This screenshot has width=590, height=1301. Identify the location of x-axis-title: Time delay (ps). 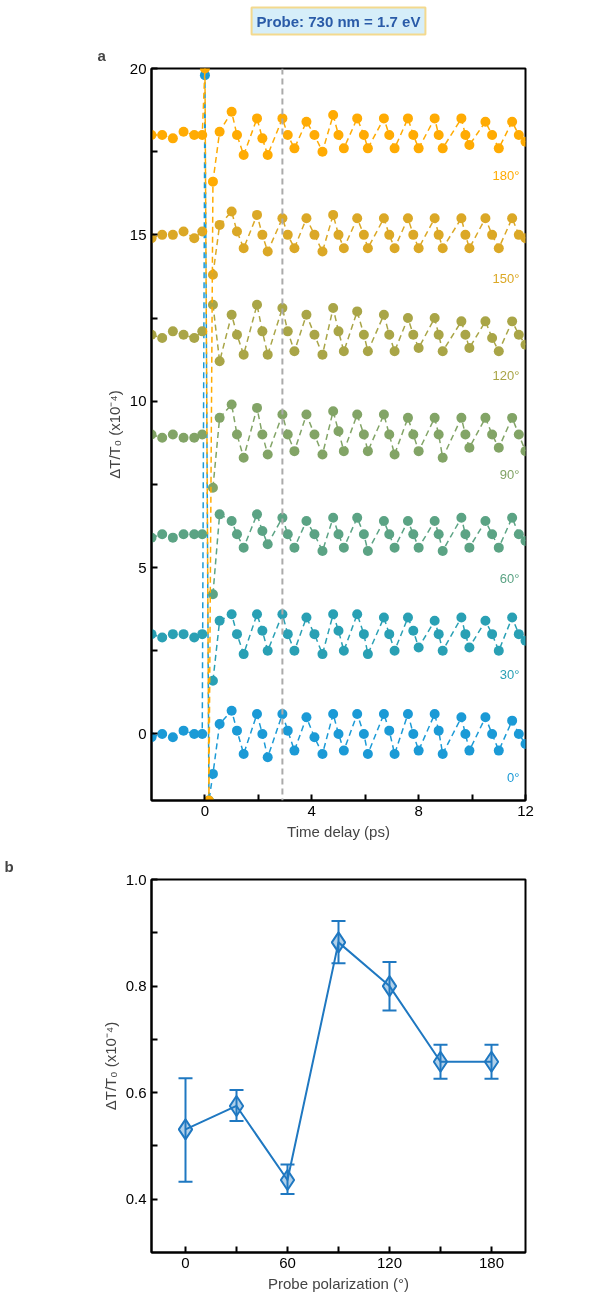
(338, 831).